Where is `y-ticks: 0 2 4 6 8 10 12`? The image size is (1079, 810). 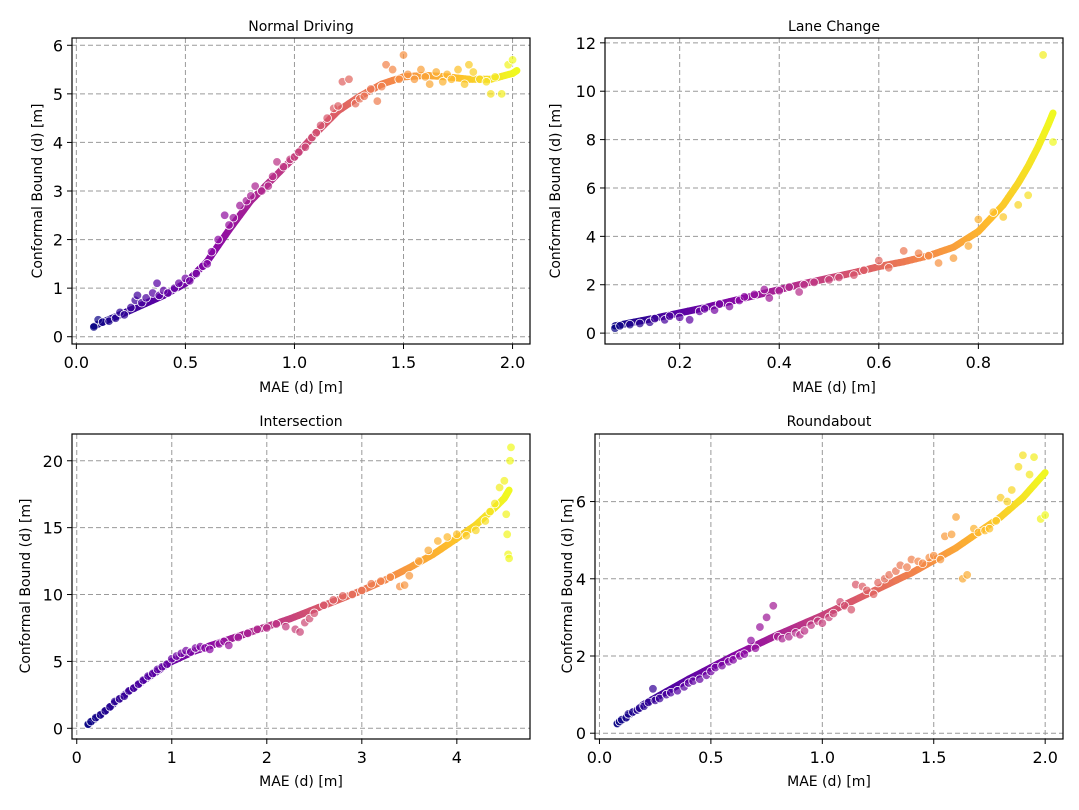 y-ticks: 0 2 4 6 8 10 12 is located at coordinates (590, 188).